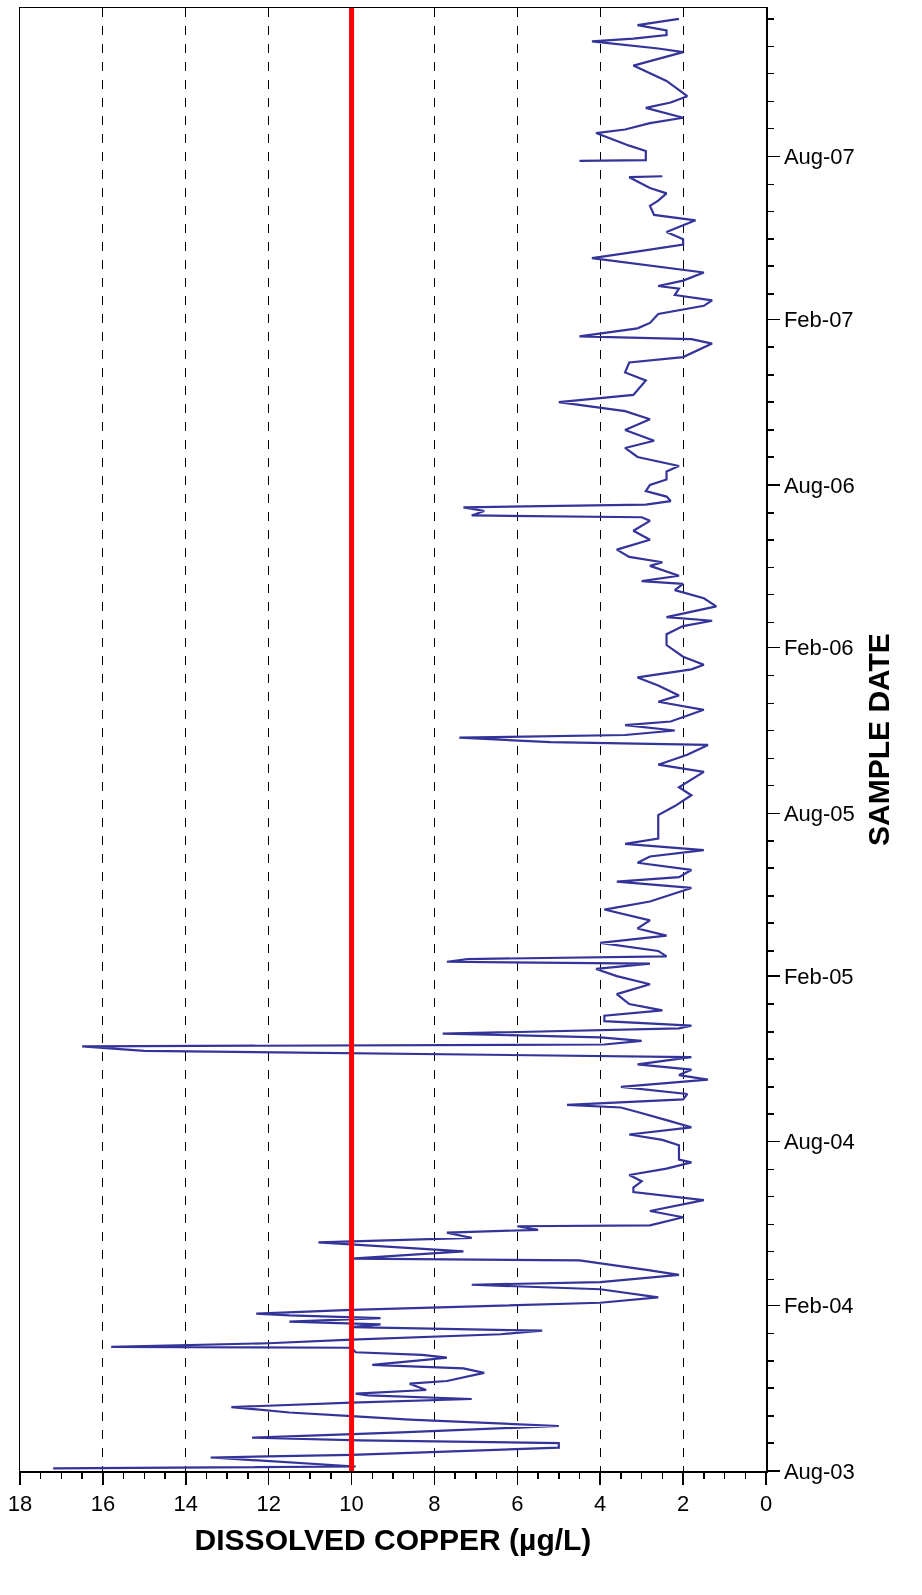 The image size is (922, 1595). Describe the element at coordinates (186, 1503) in the screenshot. I see `x-tick-label: 14` at that location.